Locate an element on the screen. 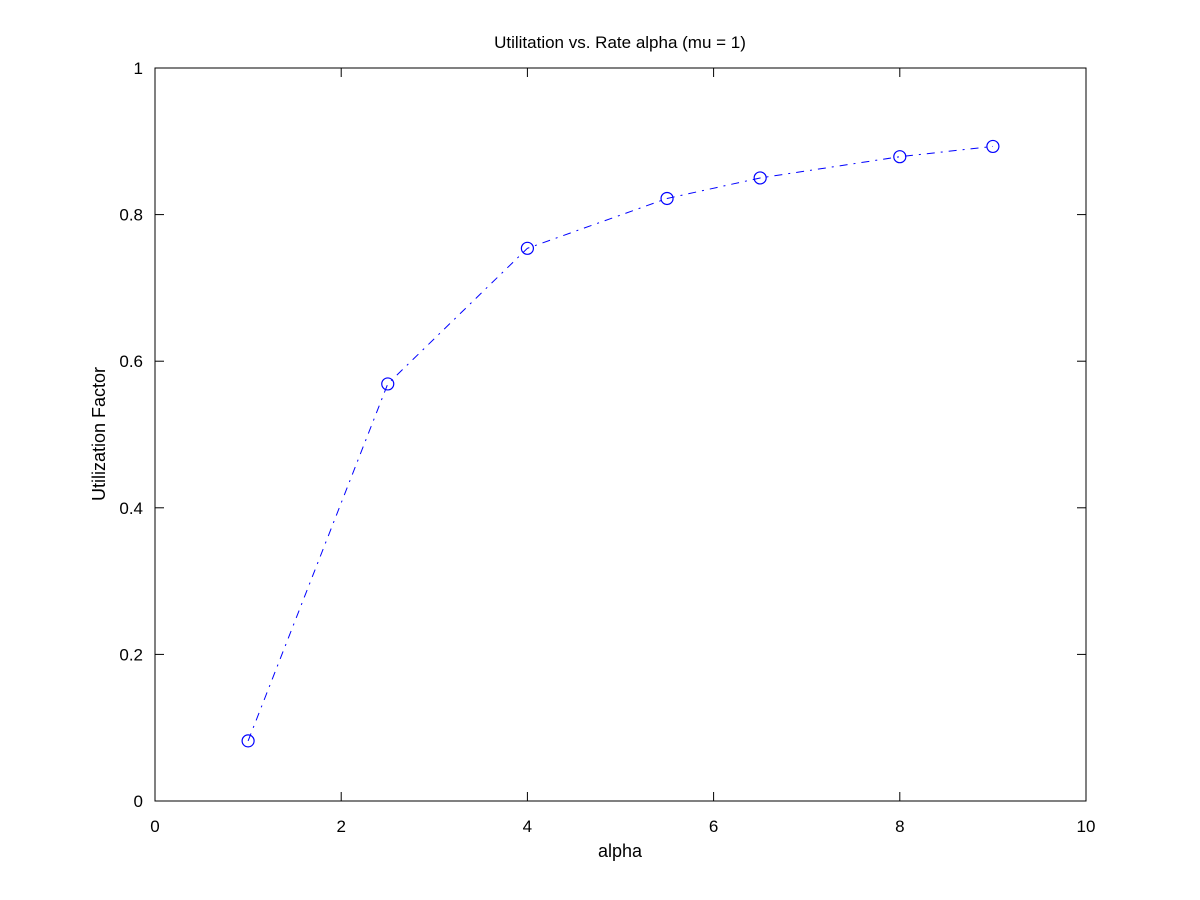 This screenshot has width=1200, height=900. x-tick-labels: 0 2 4 6 8 10 is located at coordinates (622, 826).